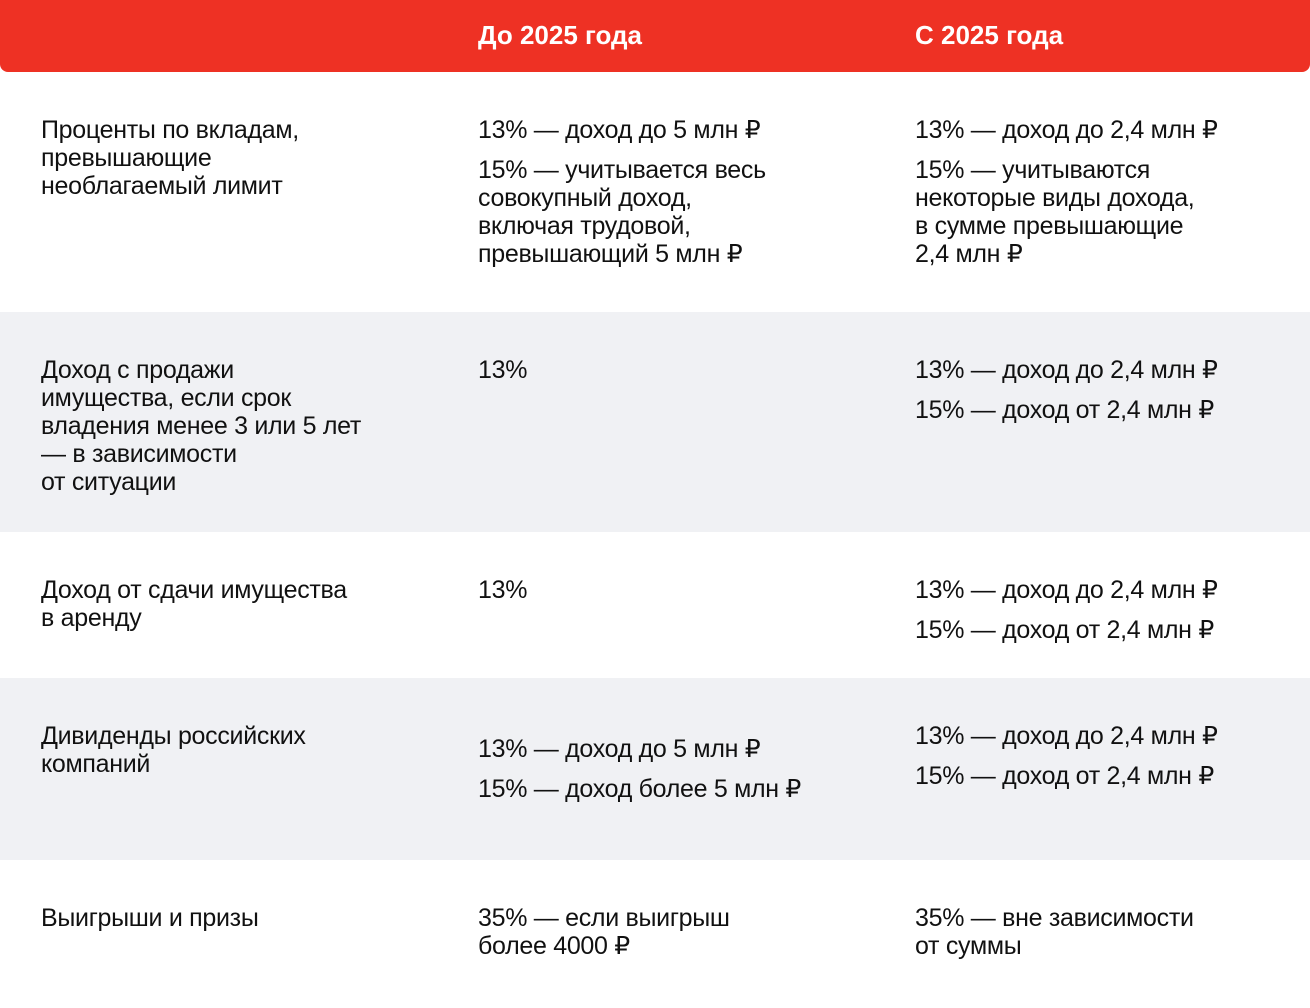 The image size is (1310, 1008). What do you see at coordinates (655, 36) in the screenshot?
I see `table-header: До 2025 года С 2025 года` at bounding box center [655, 36].